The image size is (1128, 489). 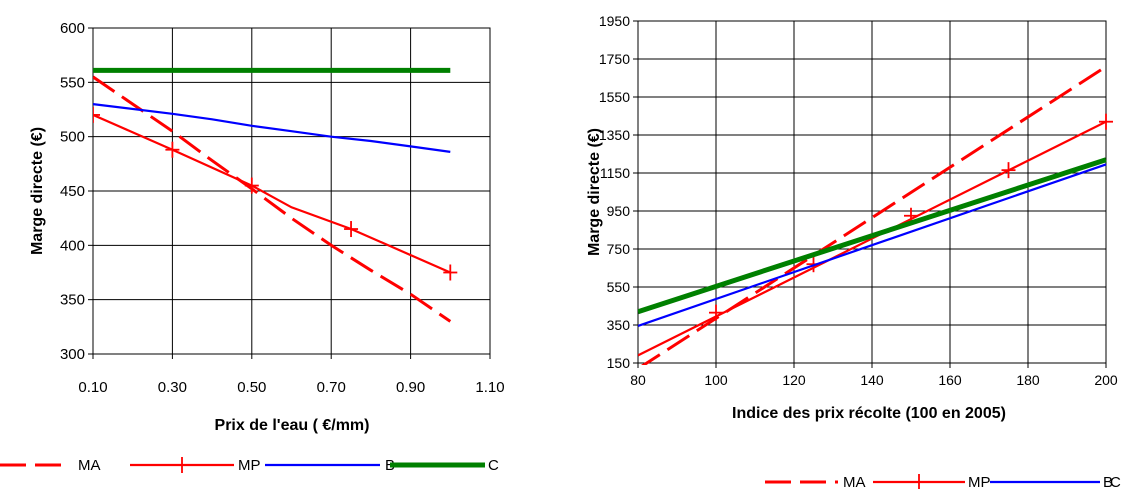 I want to click on x-tick-label: 1.10, so click(x=489, y=387).